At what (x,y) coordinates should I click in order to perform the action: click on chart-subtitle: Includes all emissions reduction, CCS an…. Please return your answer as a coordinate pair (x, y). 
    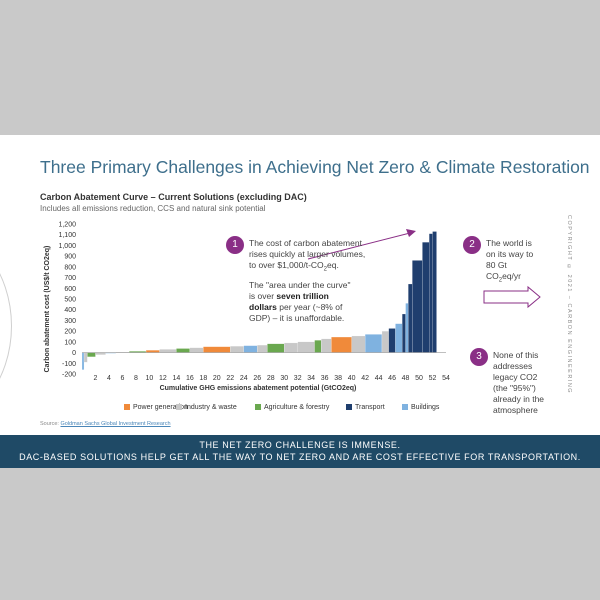
    Looking at the image, I should click on (153, 208).